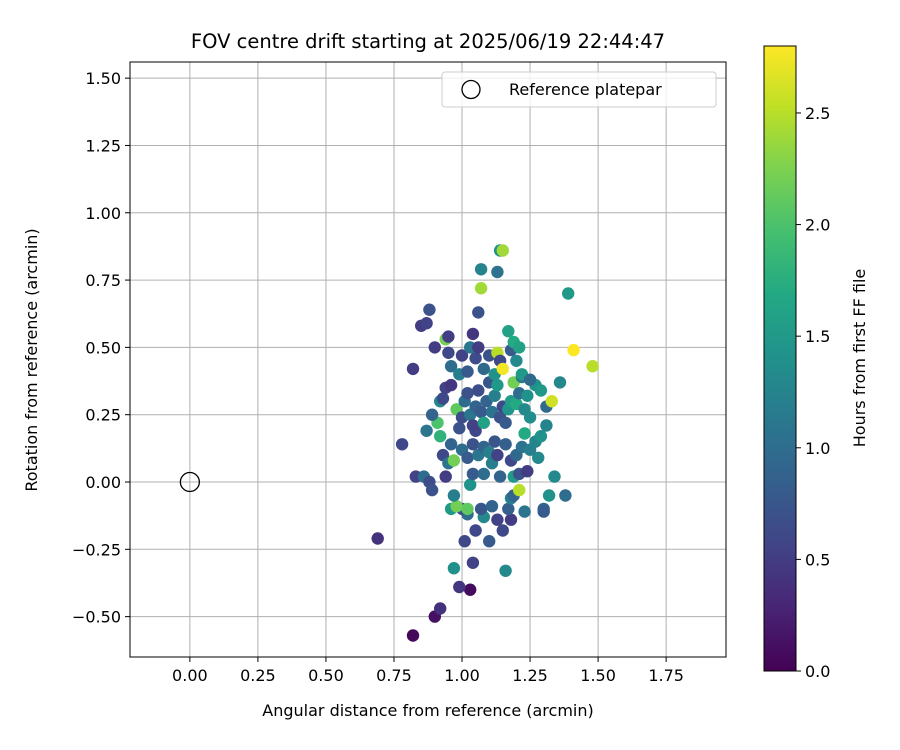 This screenshot has width=900, height=750. What do you see at coordinates (101, 348) in the screenshot?
I see `y-axis-ticks: −0.50 −0.25 0.00 0.25 0.50 0.75 1.00 1.25 1.50` at bounding box center [101, 348].